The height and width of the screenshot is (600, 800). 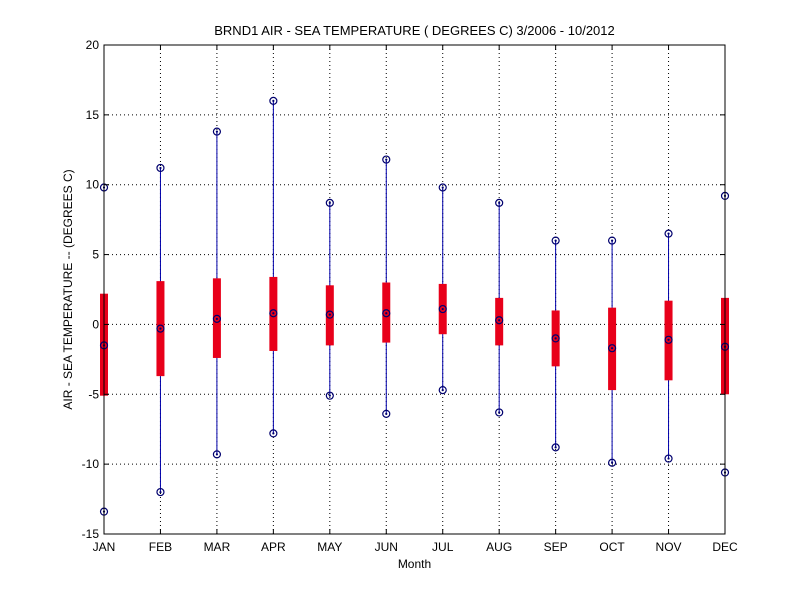 I want to click on iqr-box, so click(x=499, y=321).